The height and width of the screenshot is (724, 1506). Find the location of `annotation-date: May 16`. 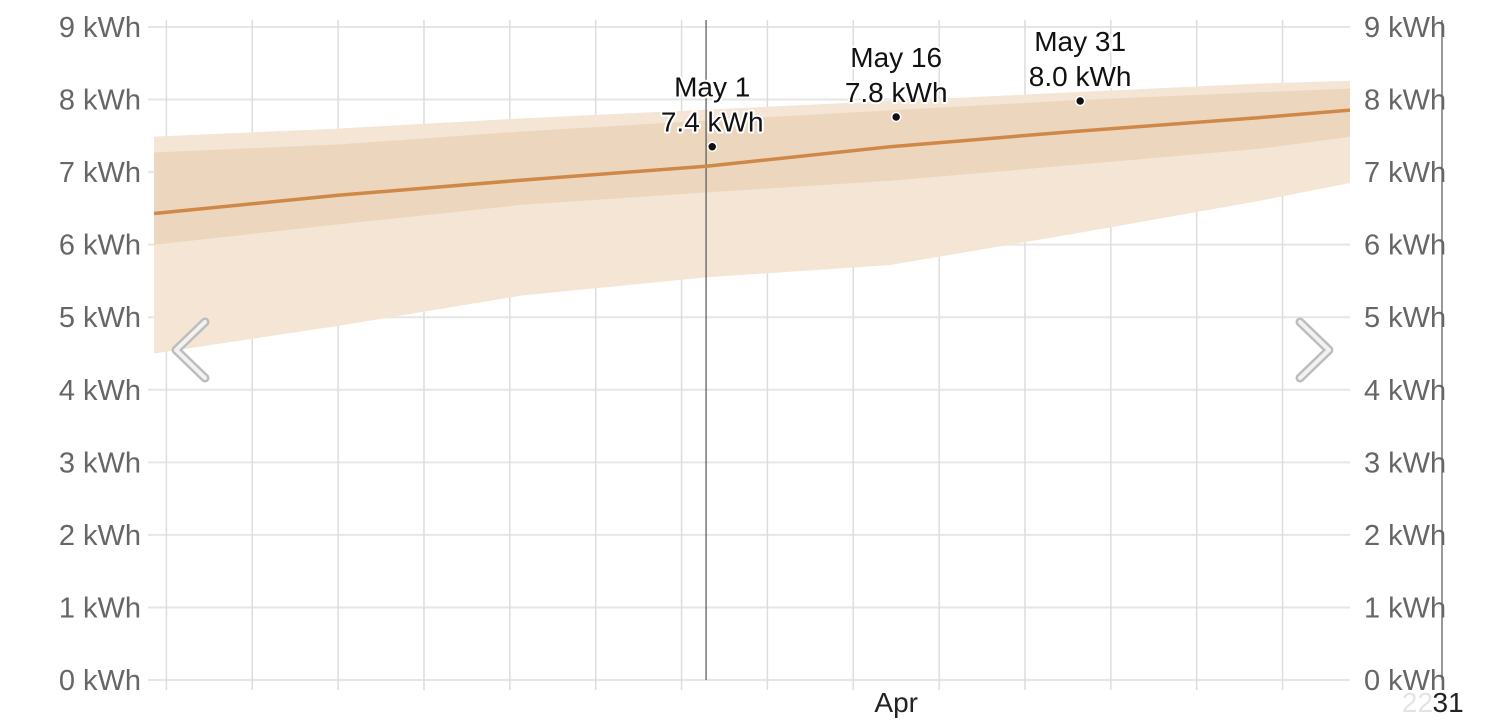

annotation-date: May 16 is located at coordinates (896, 57).